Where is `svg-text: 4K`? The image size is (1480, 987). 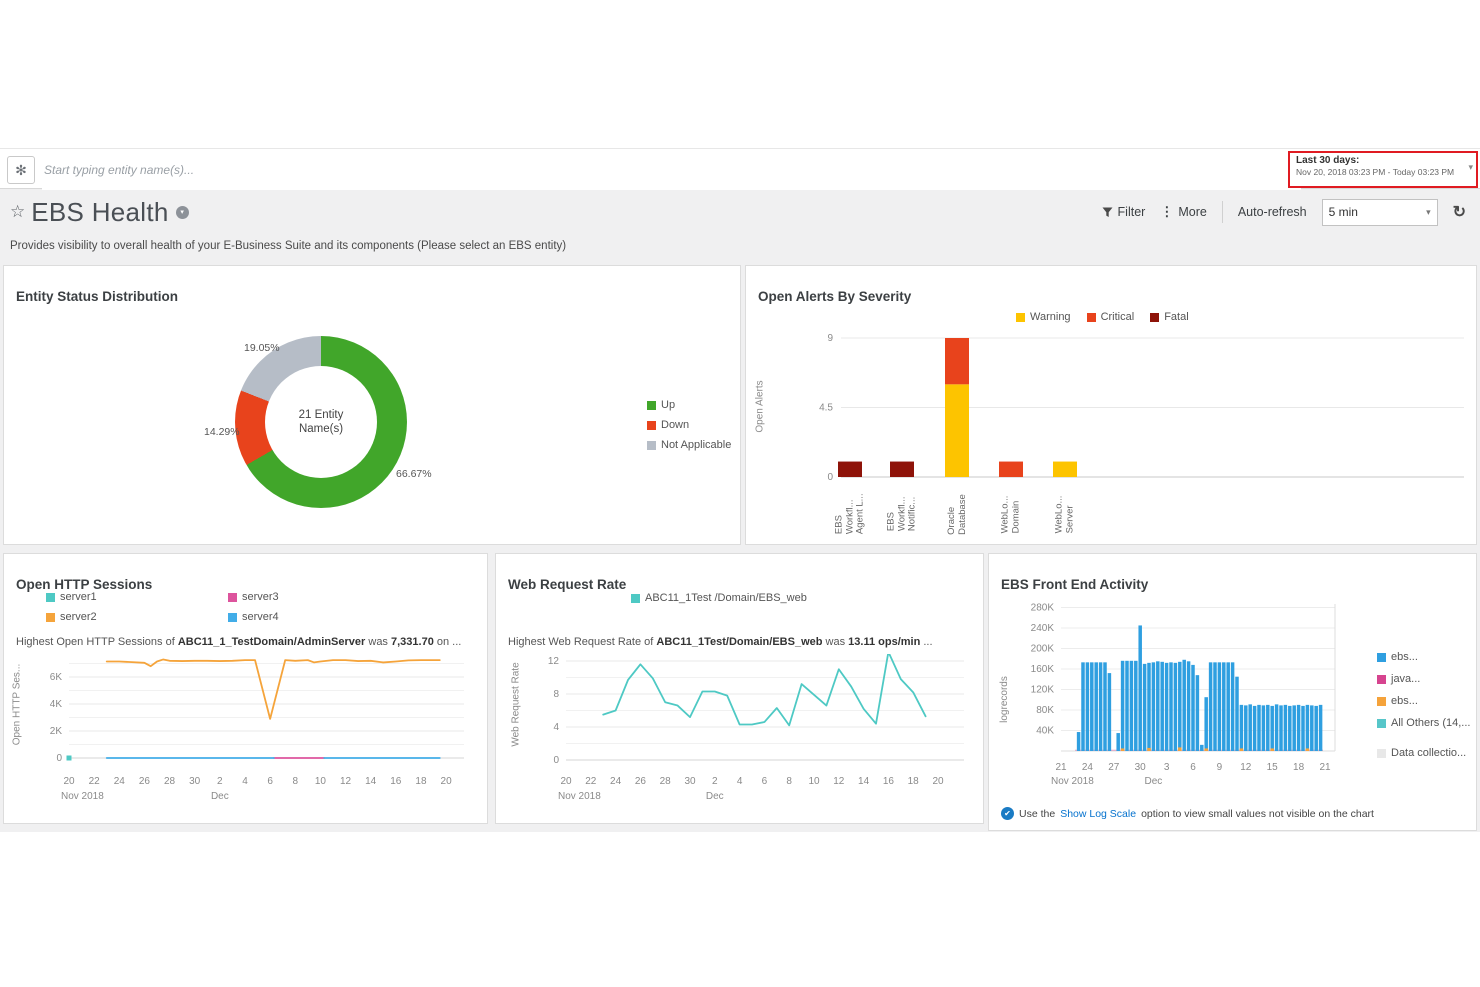 svg-text: 4K is located at coordinates (56, 704).